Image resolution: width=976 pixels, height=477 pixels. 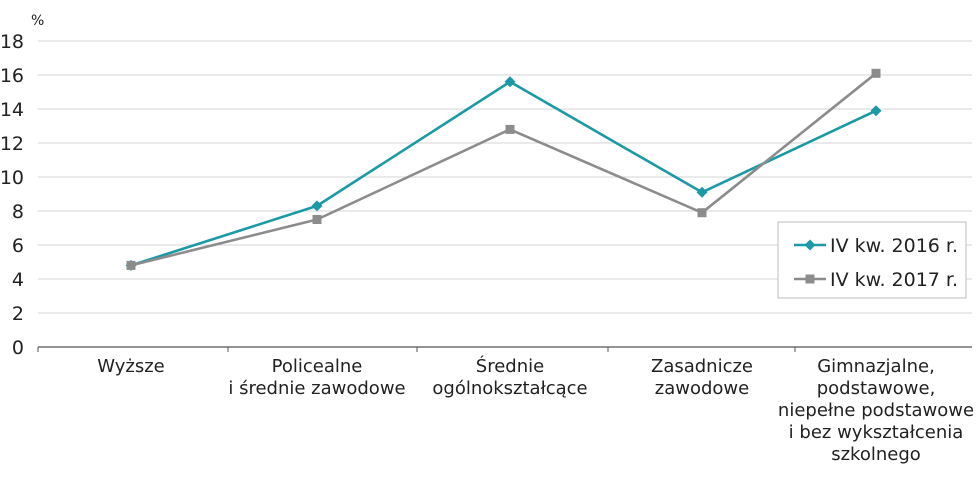 I want to click on x-category-label-line: i średnie zawodowe, so click(x=316, y=388).